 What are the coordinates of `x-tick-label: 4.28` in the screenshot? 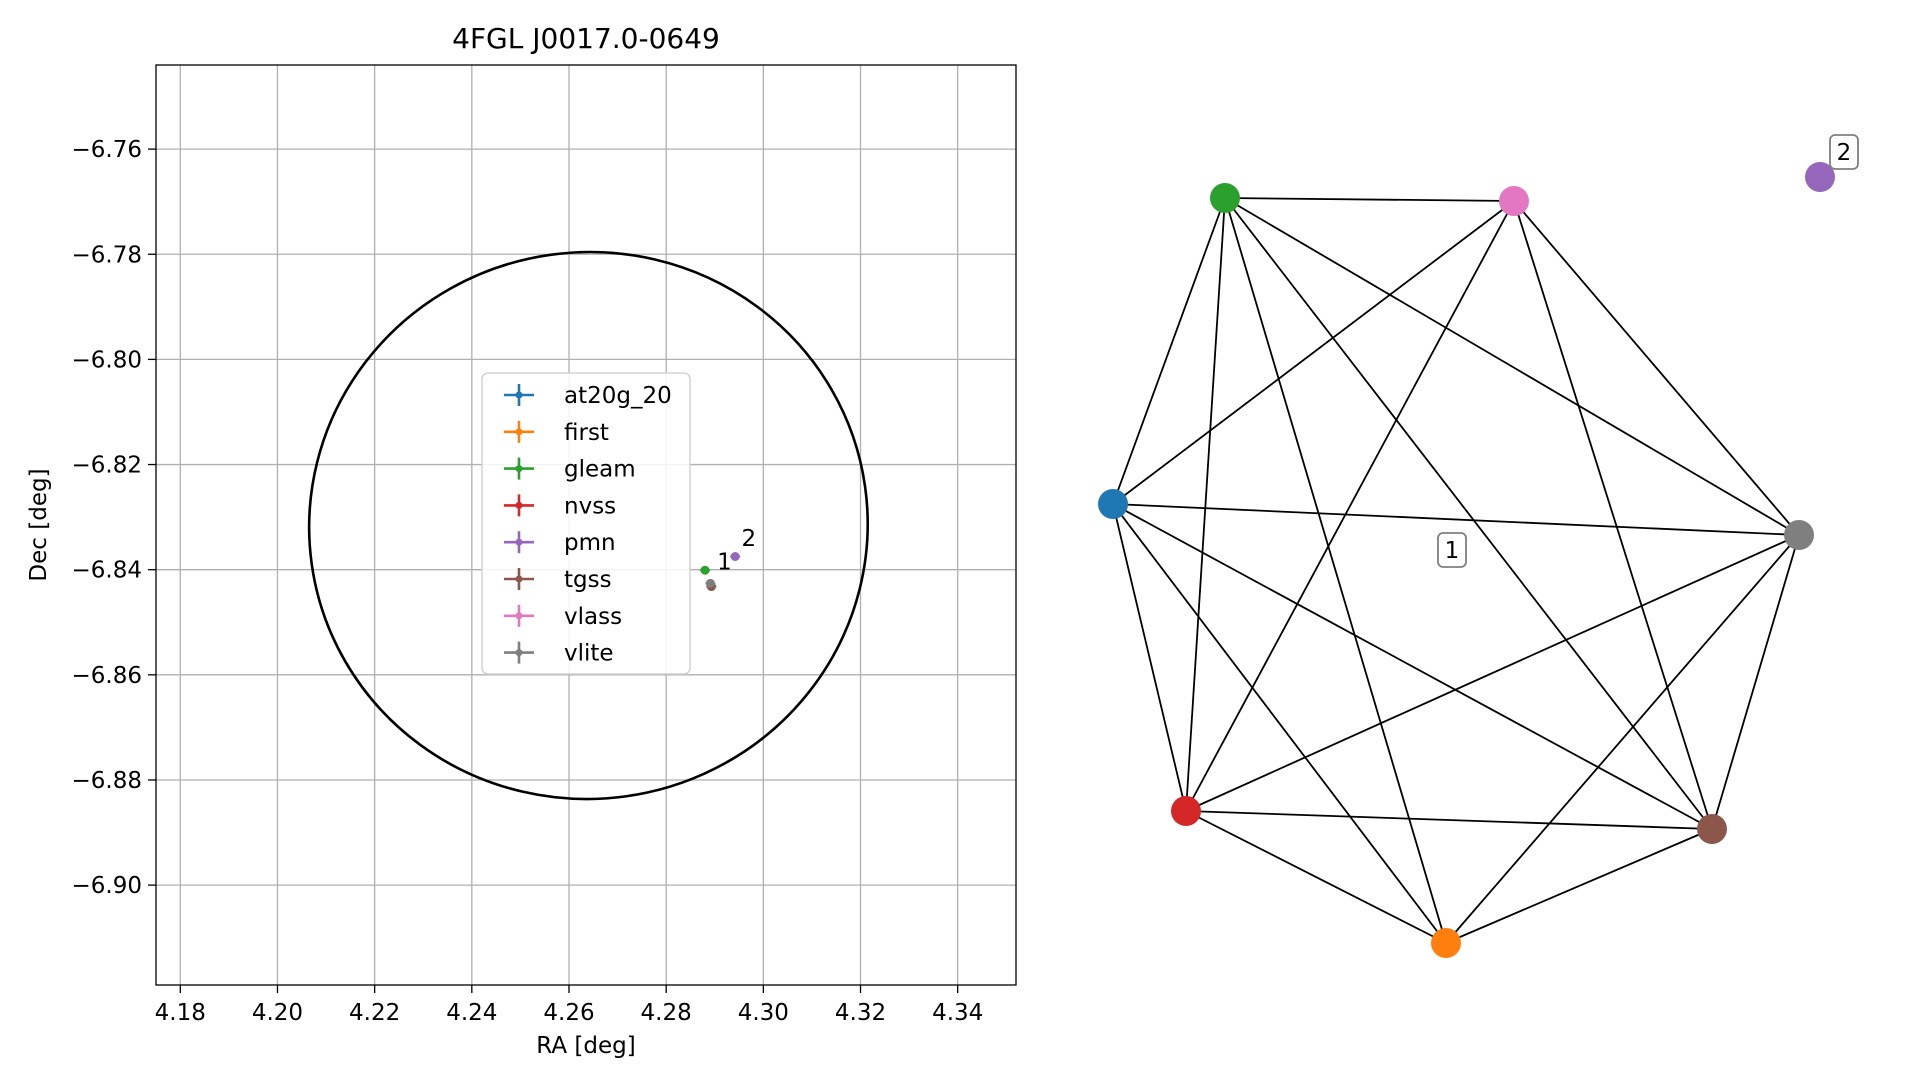 It's located at (666, 1013).